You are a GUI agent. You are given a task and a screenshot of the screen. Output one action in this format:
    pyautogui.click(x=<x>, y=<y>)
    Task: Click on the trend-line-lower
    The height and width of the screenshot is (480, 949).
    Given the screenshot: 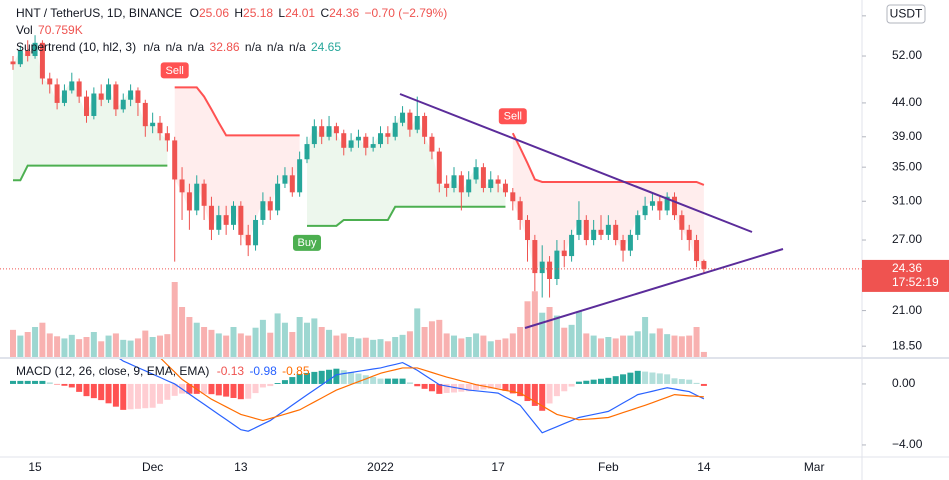 What is the action you would take?
    pyautogui.click(x=654, y=288)
    